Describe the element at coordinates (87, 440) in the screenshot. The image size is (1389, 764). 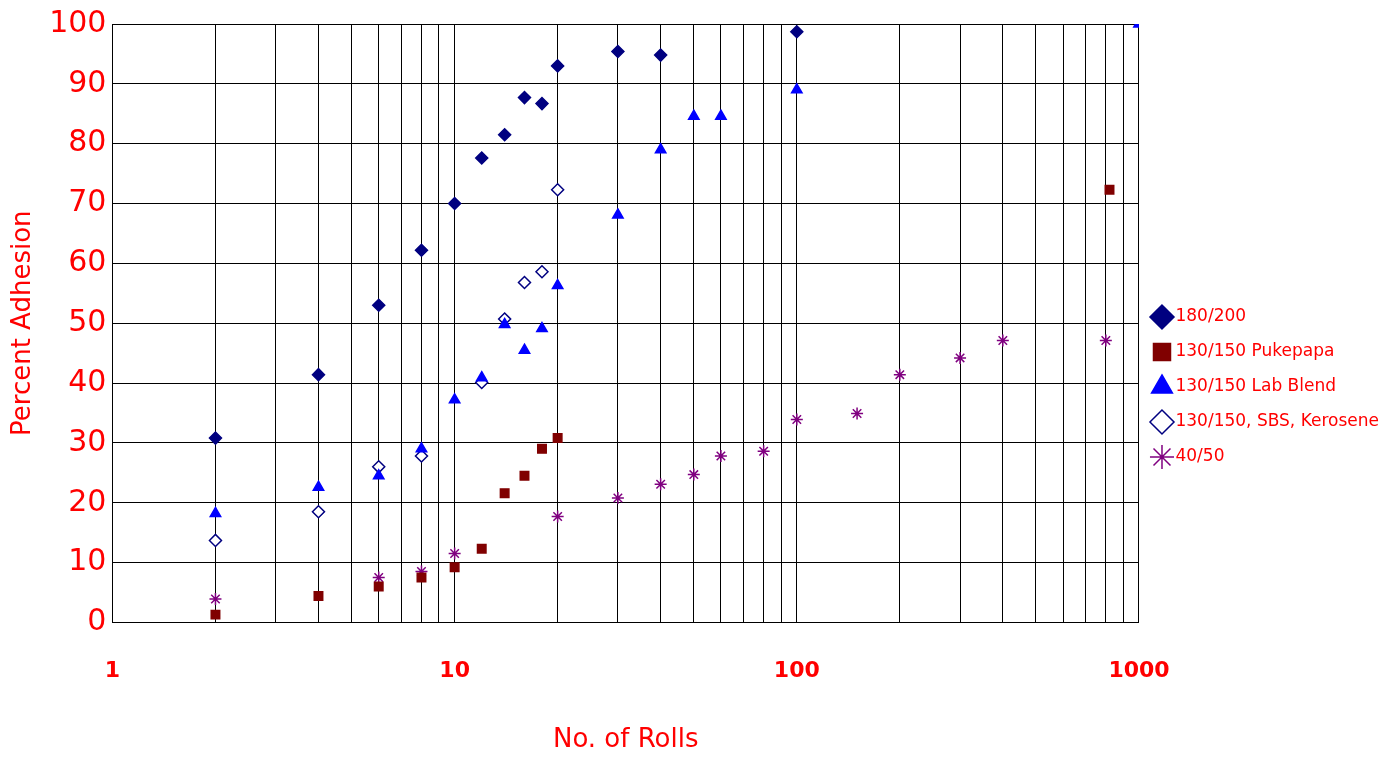
I see `y-tick-label: 30` at that location.